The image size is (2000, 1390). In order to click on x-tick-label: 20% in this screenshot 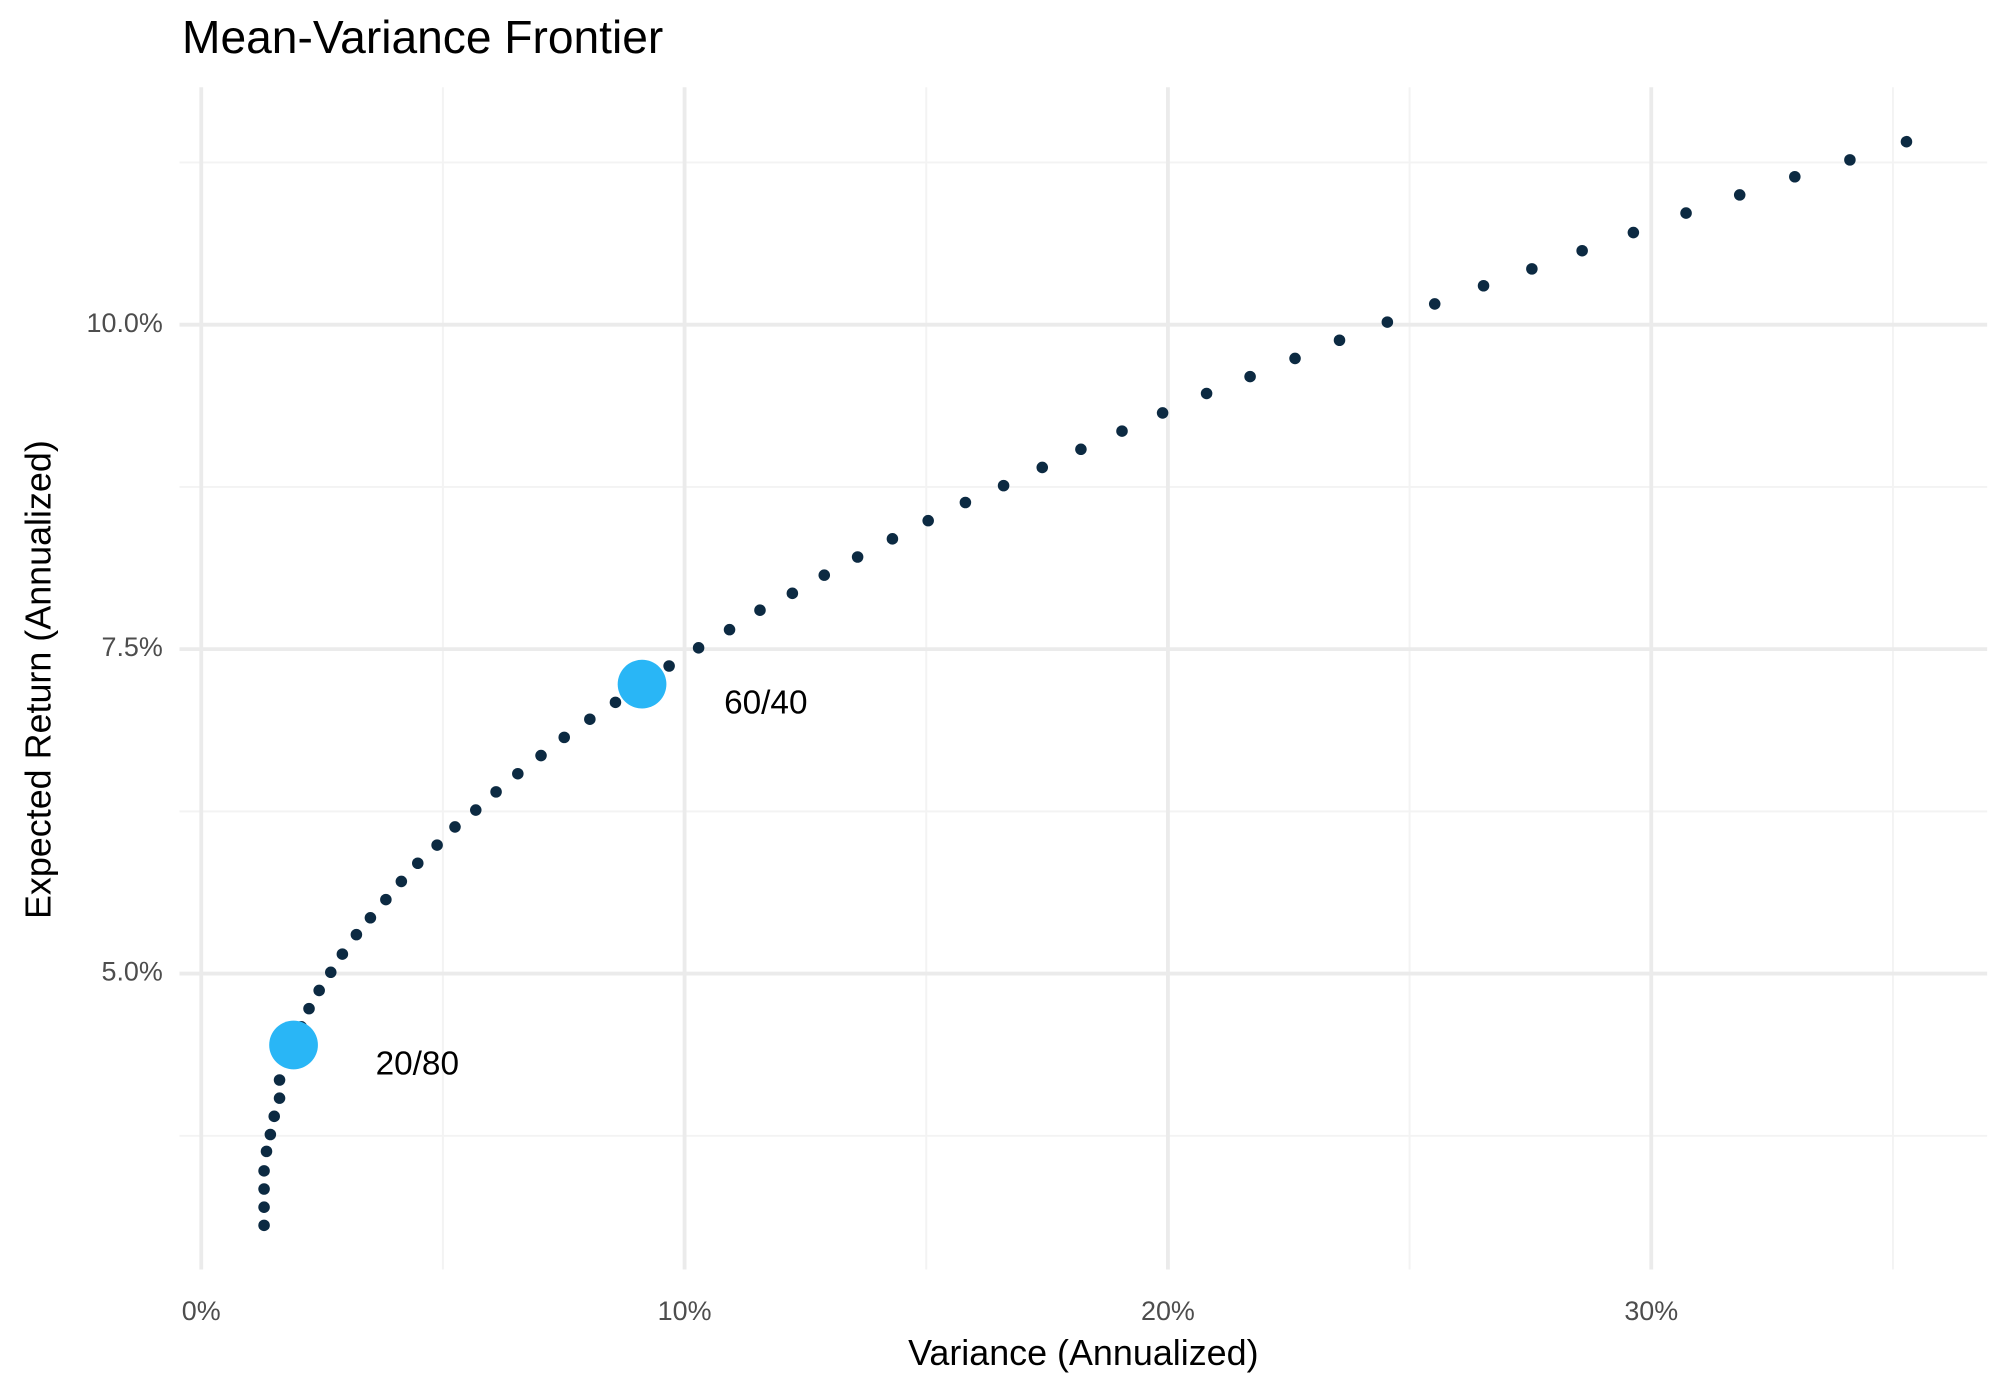, I will do `click(1168, 1311)`.